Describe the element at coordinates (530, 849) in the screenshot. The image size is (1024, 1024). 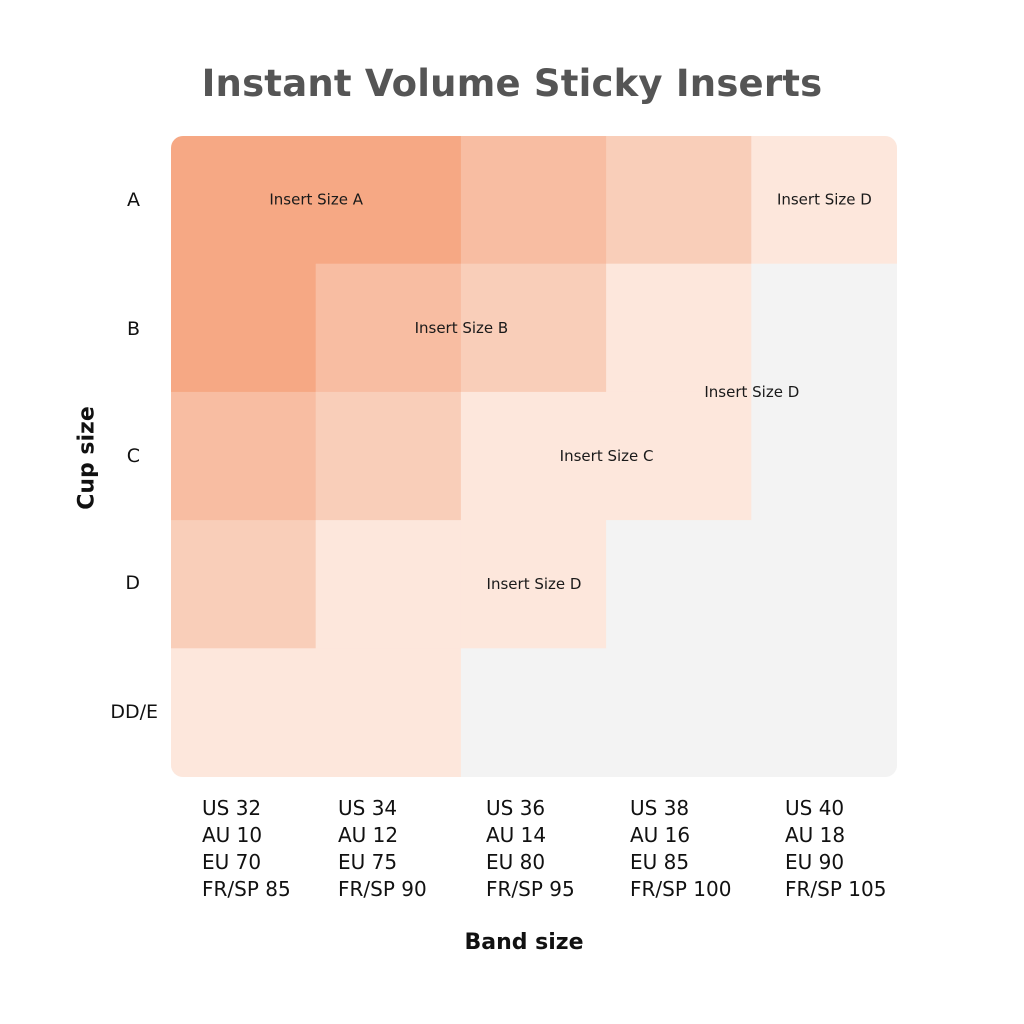
I see `band-col-3: US 36 AU 14 EU 80 FR/SP 95` at that location.